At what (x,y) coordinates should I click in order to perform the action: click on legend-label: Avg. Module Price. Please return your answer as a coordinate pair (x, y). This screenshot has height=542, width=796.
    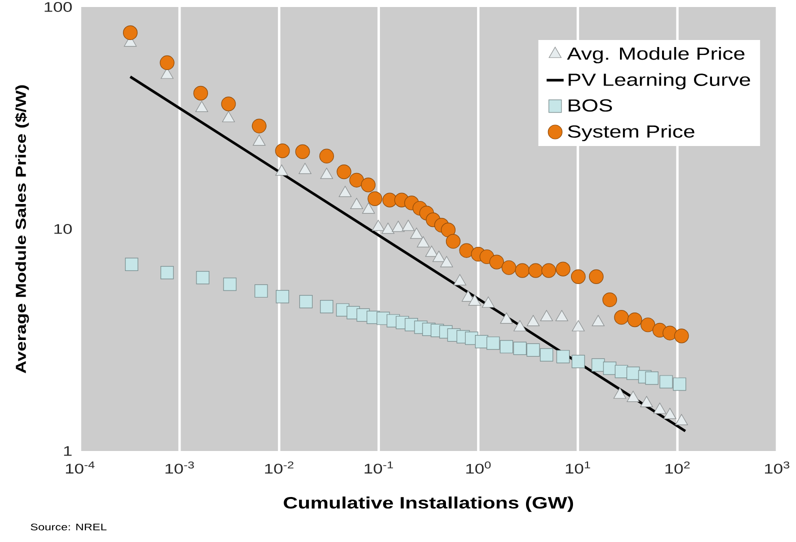
    Looking at the image, I should click on (655, 55).